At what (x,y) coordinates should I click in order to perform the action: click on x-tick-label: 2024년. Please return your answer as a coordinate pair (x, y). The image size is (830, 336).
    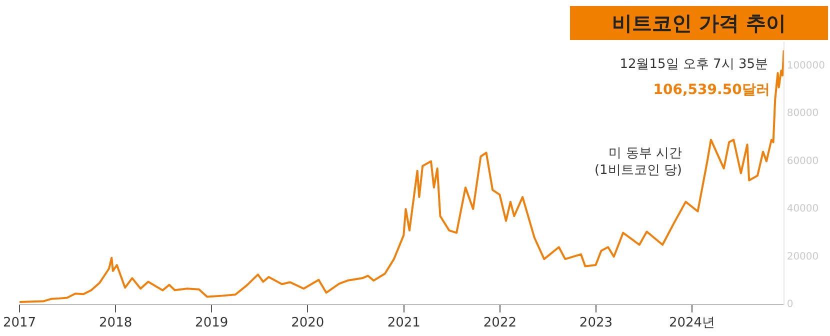
    Looking at the image, I should click on (692, 323).